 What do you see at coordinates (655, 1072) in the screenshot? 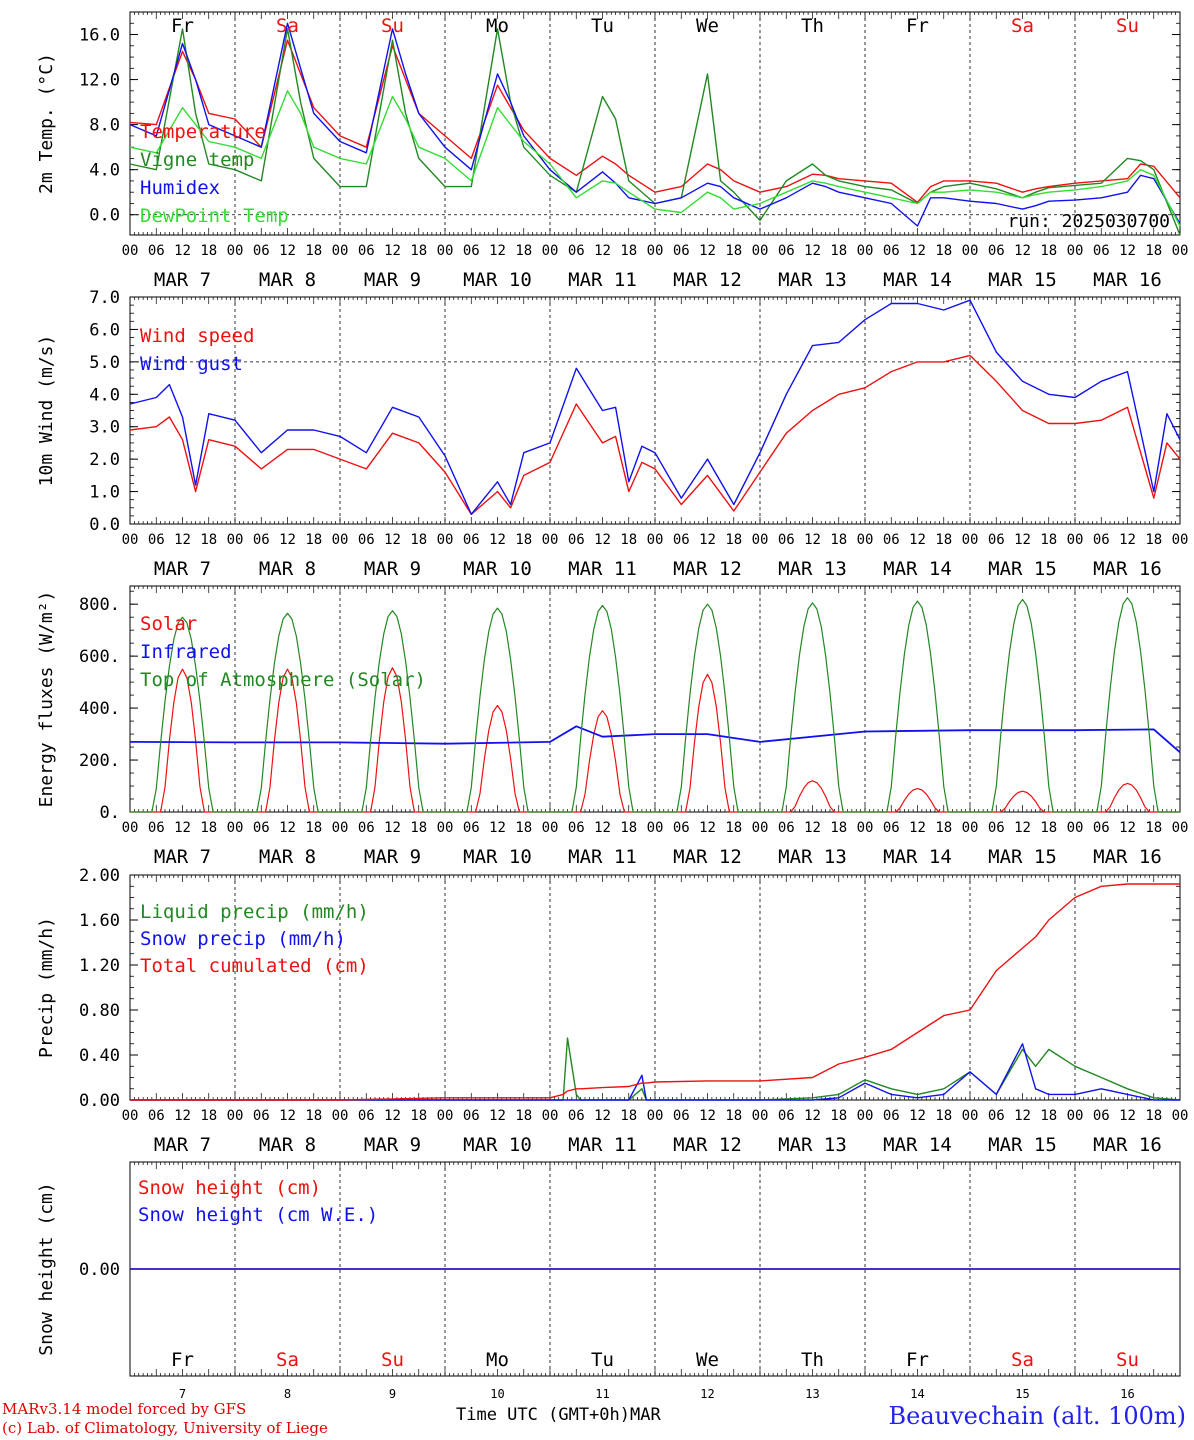
I see `series-snow-precip-mm-h-` at bounding box center [655, 1072].